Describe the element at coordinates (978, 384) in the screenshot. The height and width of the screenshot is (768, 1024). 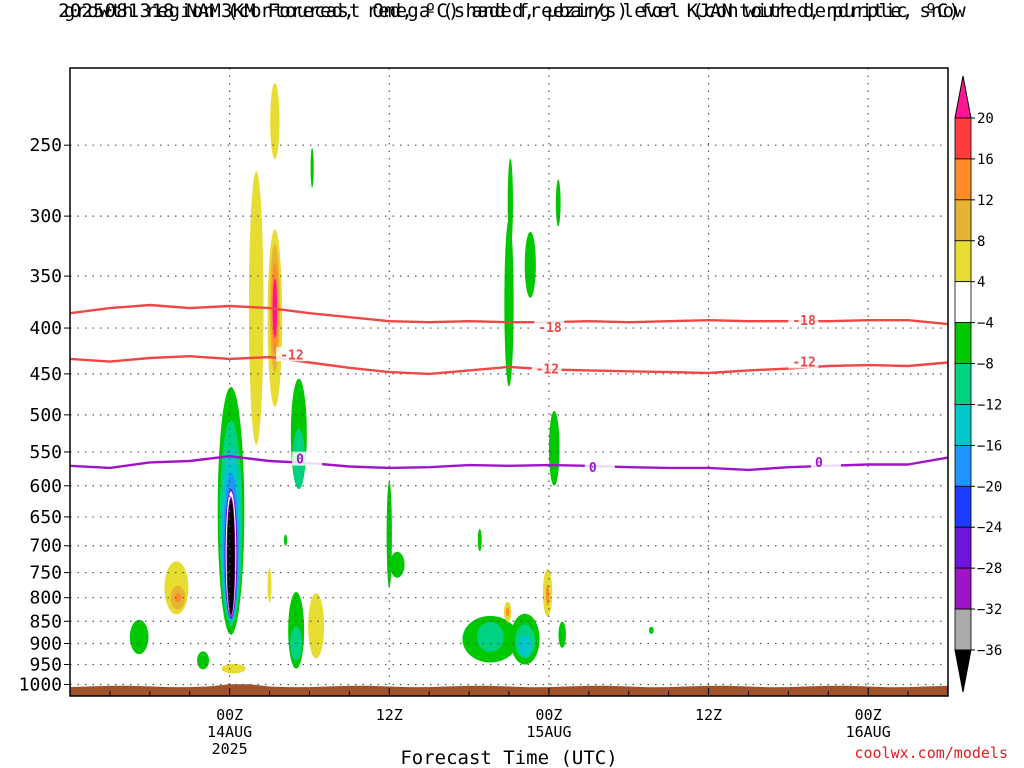
I see `colorbar: 20 16 12 8 4 −4 −8 −12 −16 −20 −24 −28 −32 −36` at that location.